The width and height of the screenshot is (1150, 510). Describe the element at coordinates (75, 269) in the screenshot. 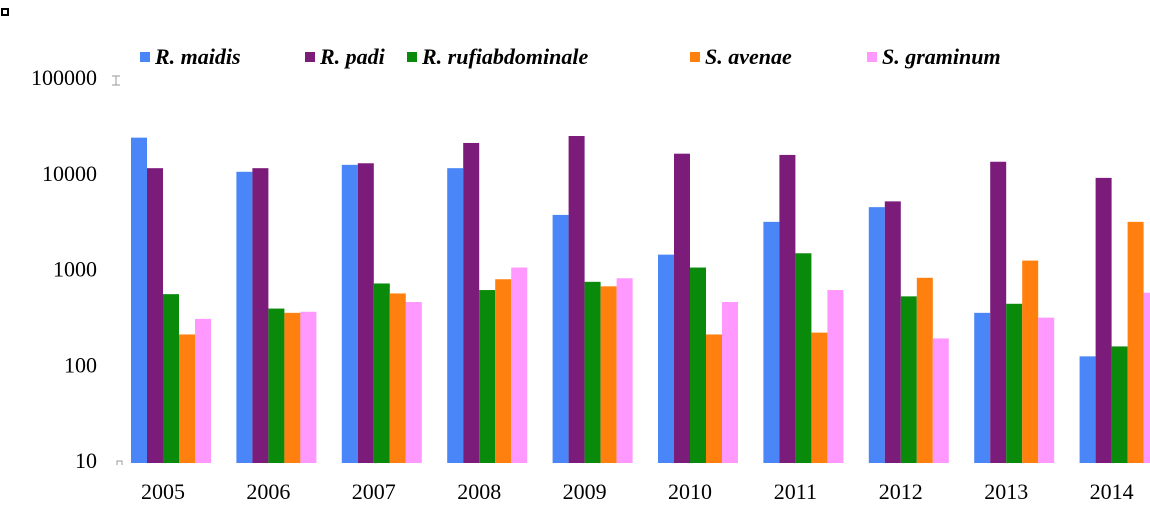

I see `y-tick-label: 1000` at that location.